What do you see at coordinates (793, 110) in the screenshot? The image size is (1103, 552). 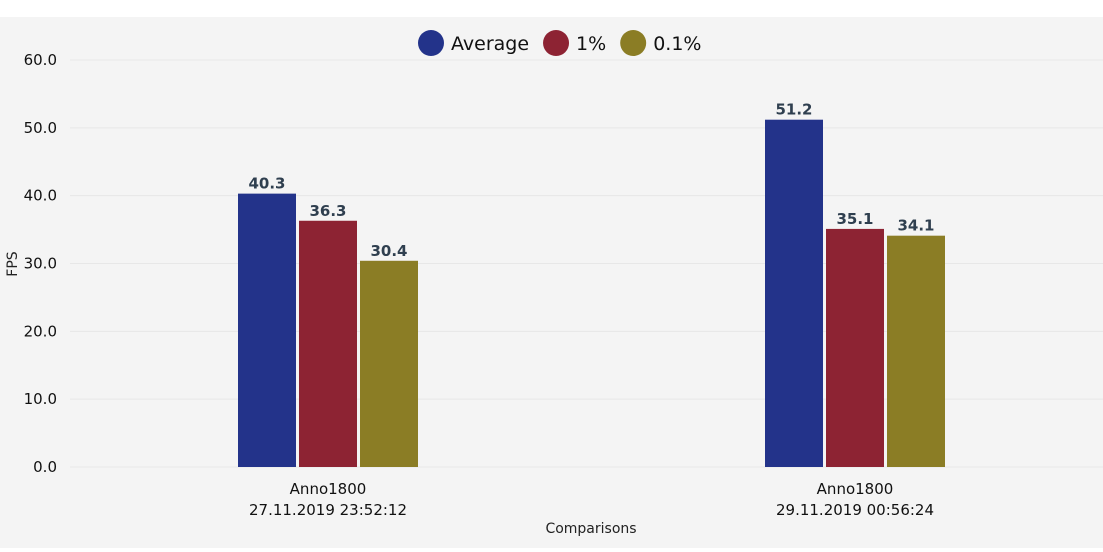 I see `data-label: 51.2` at bounding box center [793, 110].